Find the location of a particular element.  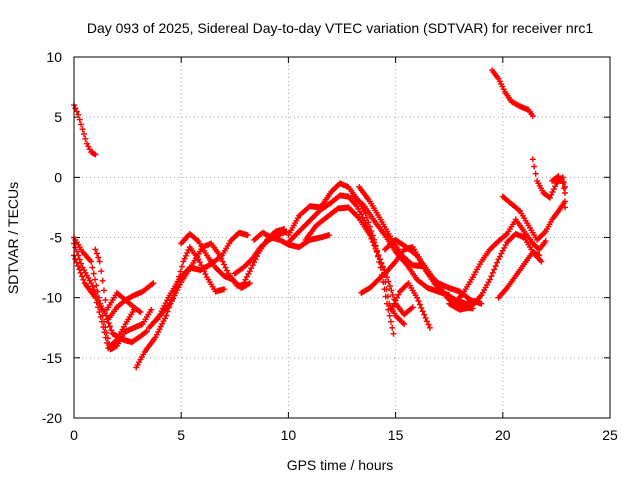

x-tick-label: 0 is located at coordinates (74, 435).